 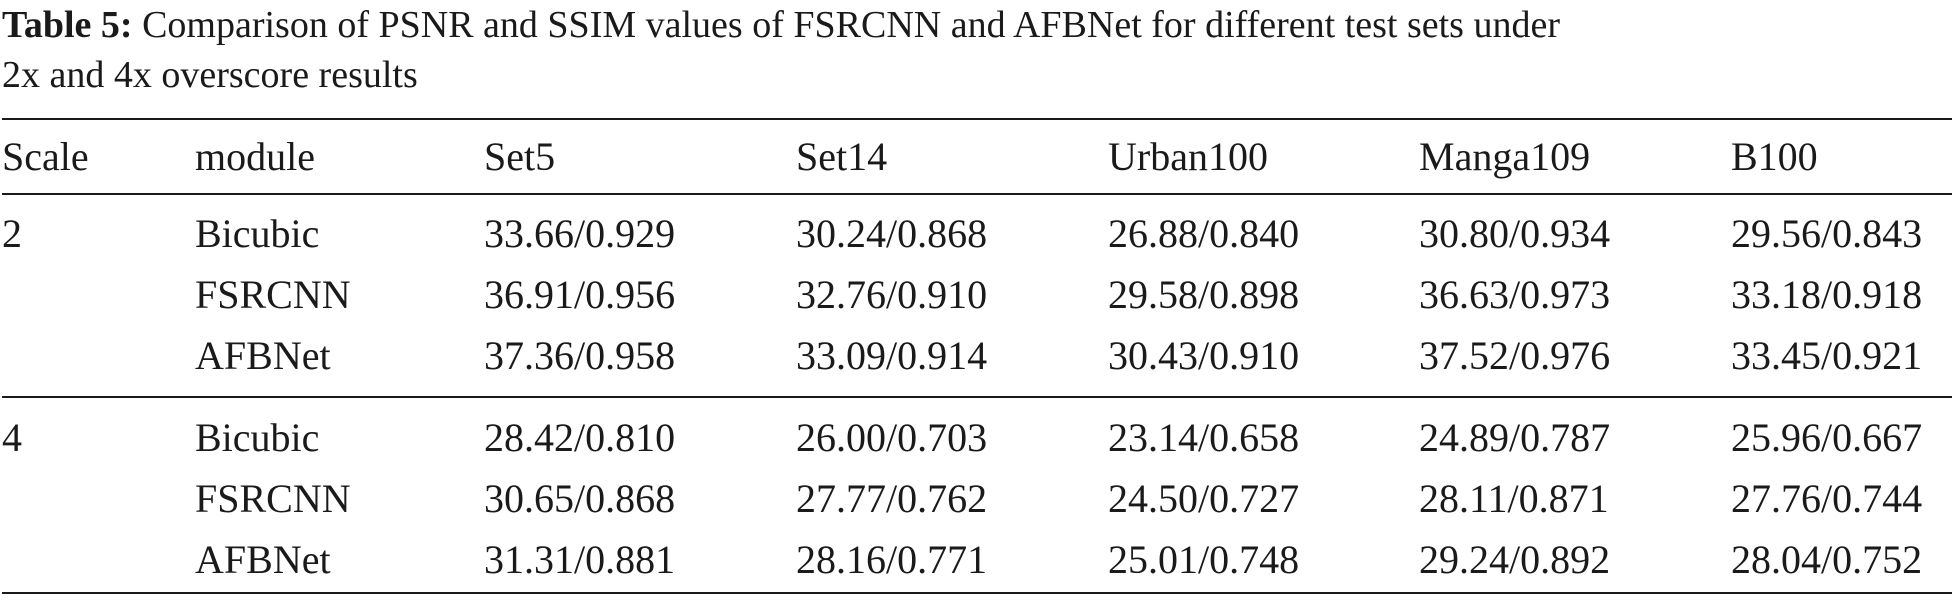 What do you see at coordinates (892, 233) in the screenshot?
I see `value-cell: 30.24/0.868` at bounding box center [892, 233].